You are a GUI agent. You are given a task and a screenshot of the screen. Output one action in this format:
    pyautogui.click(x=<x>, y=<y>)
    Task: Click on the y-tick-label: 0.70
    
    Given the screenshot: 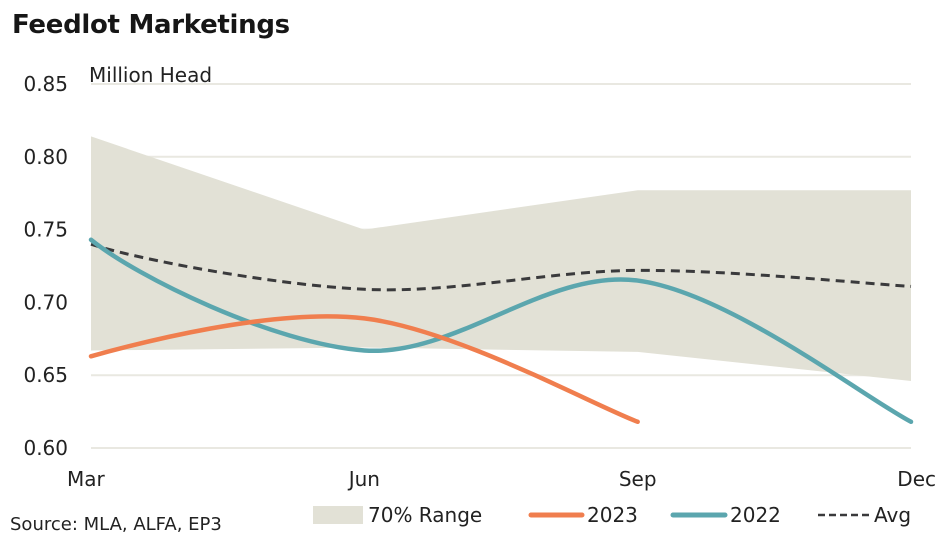 What is the action you would take?
    pyautogui.click(x=45, y=302)
    